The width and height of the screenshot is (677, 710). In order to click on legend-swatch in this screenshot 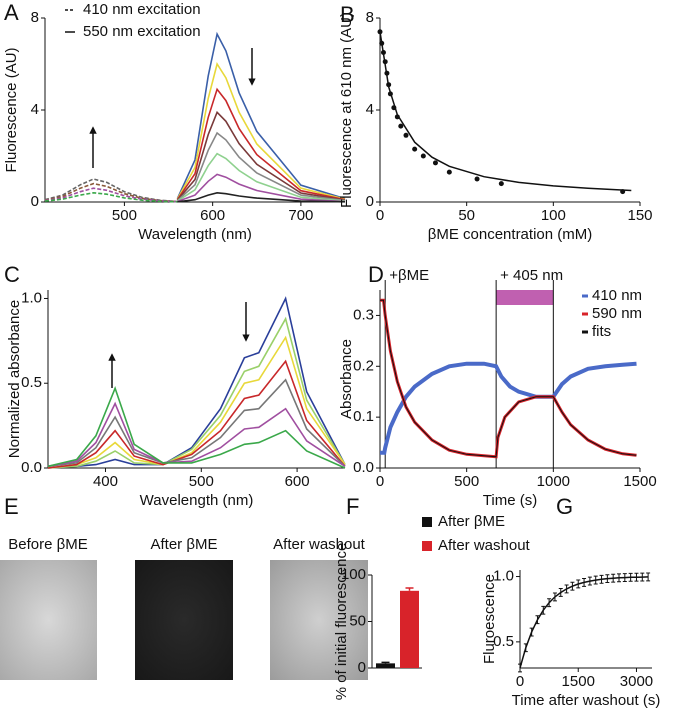, I will do `click(427, 522)`.